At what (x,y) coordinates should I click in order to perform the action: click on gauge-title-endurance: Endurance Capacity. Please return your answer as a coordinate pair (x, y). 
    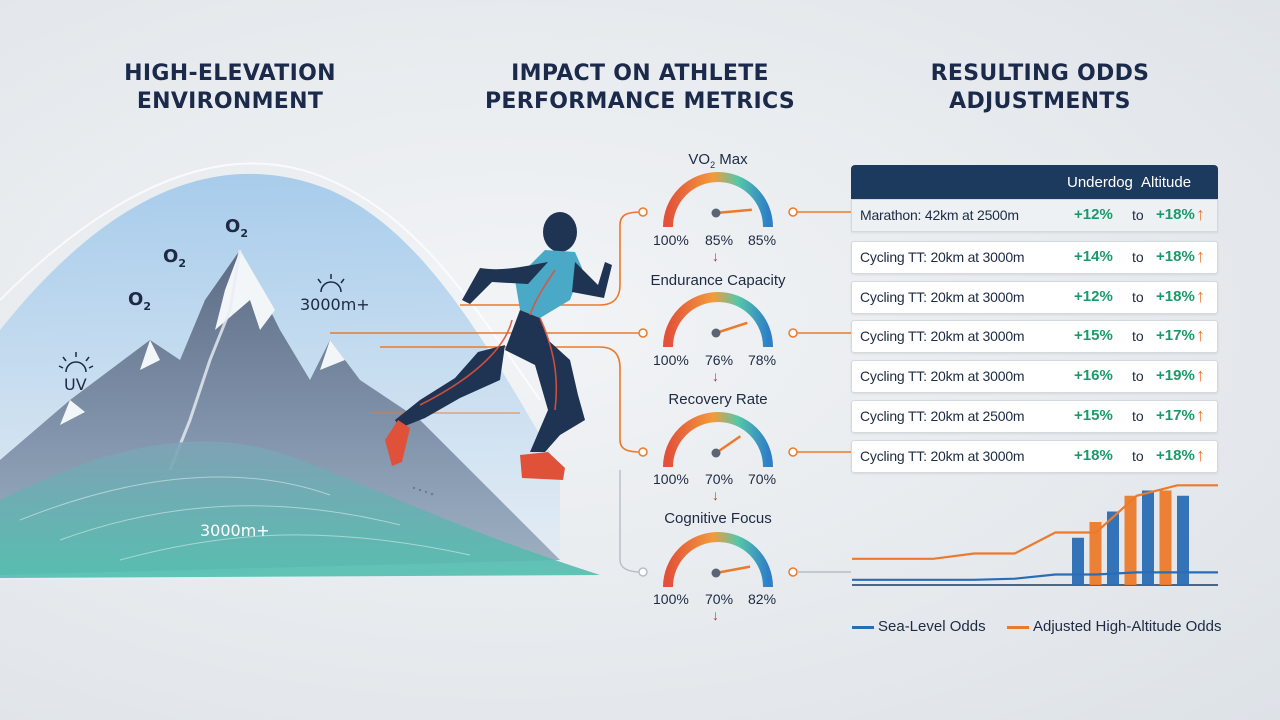
    Looking at the image, I should click on (718, 280).